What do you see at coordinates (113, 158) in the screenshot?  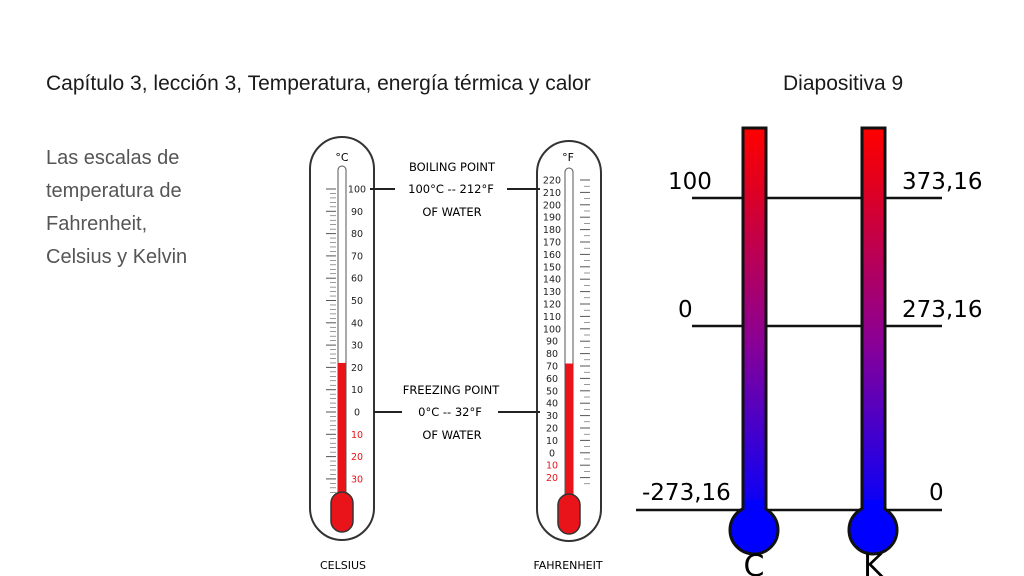 I see `subtitle-line: Las escalas de` at bounding box center [113, 158].